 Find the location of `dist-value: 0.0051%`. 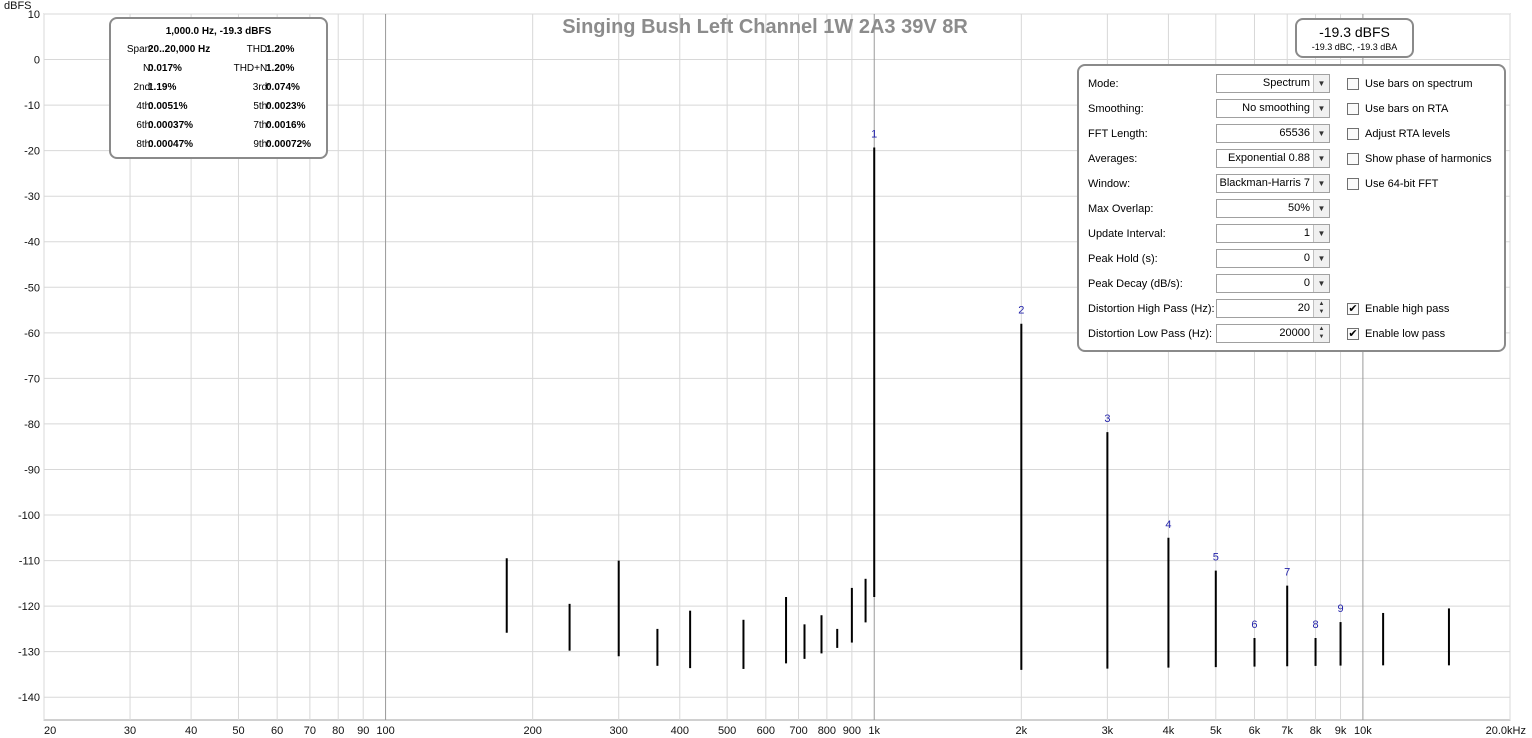

dist-value: 0.0051% is located at coordinates (168, 106).